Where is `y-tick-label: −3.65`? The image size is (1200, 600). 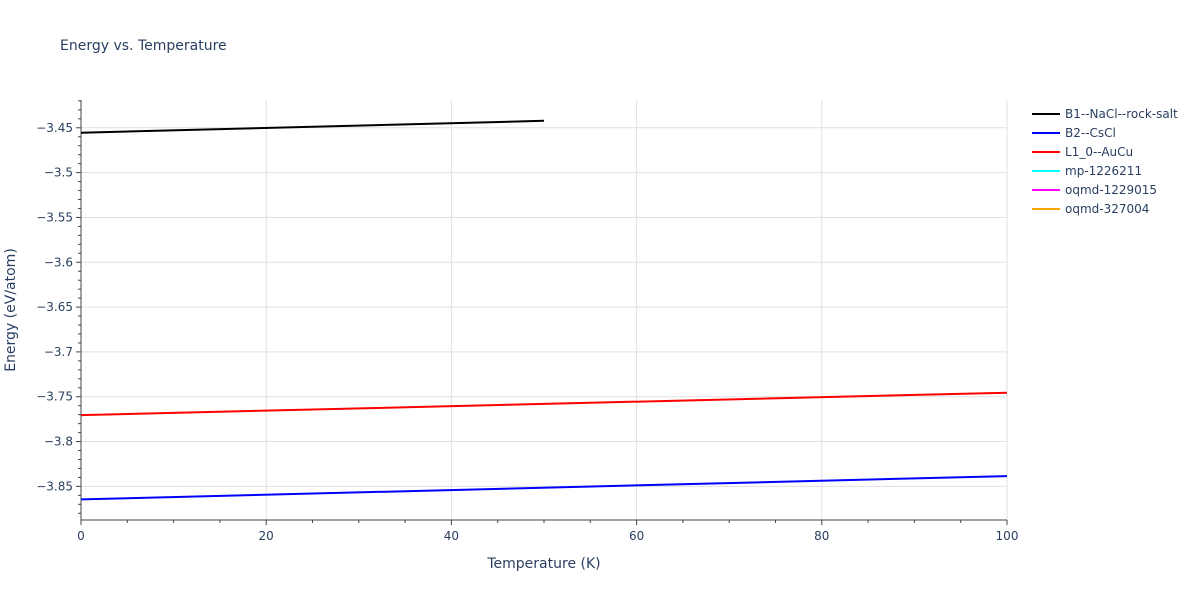 y-tick-label: −3.65 is located at coordinates (54, 307).